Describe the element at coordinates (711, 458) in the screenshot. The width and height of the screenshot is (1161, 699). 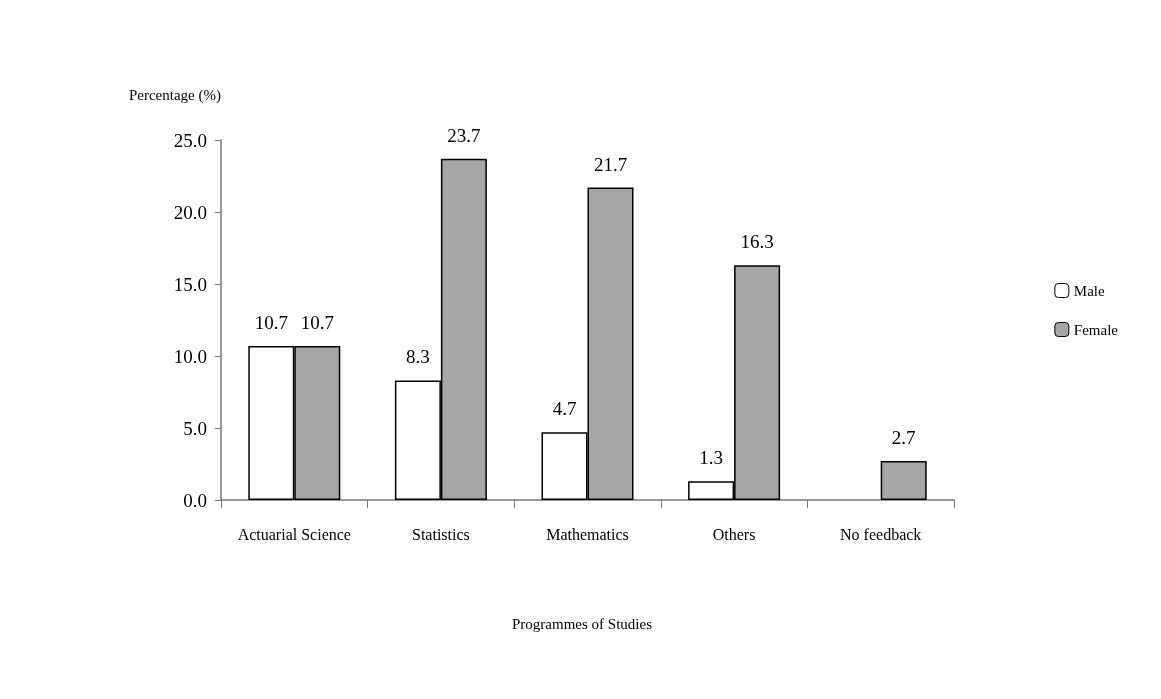
I see `data-label: 1.3` at that location.